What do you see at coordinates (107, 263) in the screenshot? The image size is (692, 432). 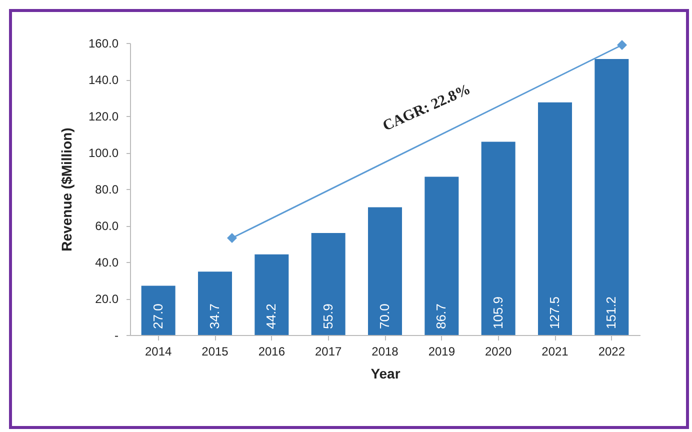 I see `y-tick-label: 40.0` at bounding box center [107, 263].